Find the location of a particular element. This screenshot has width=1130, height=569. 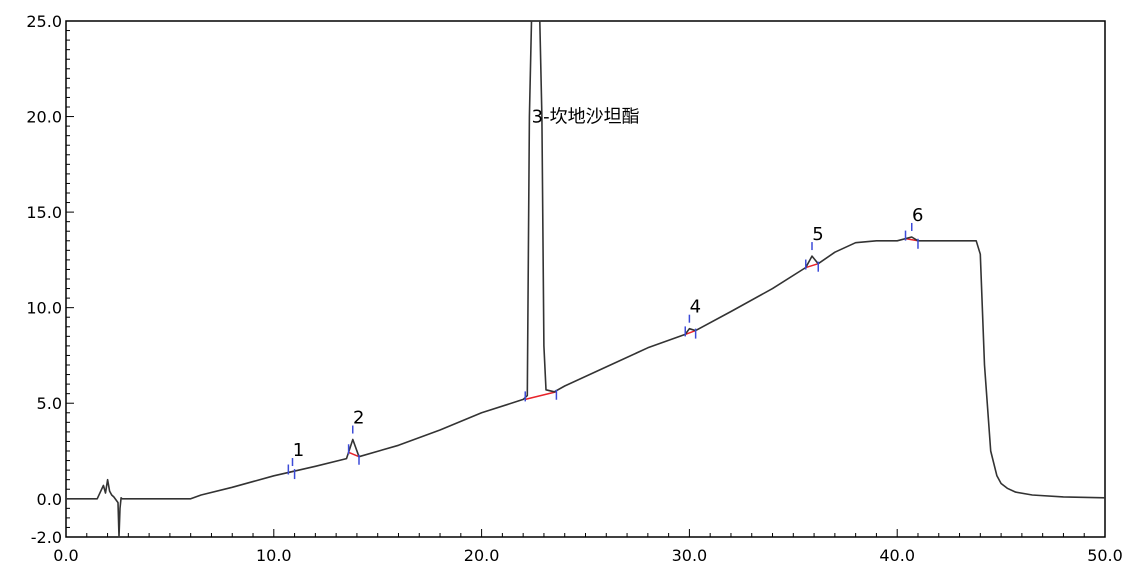

x-tick-label: 10.0 is located at coordinates (274, 555).